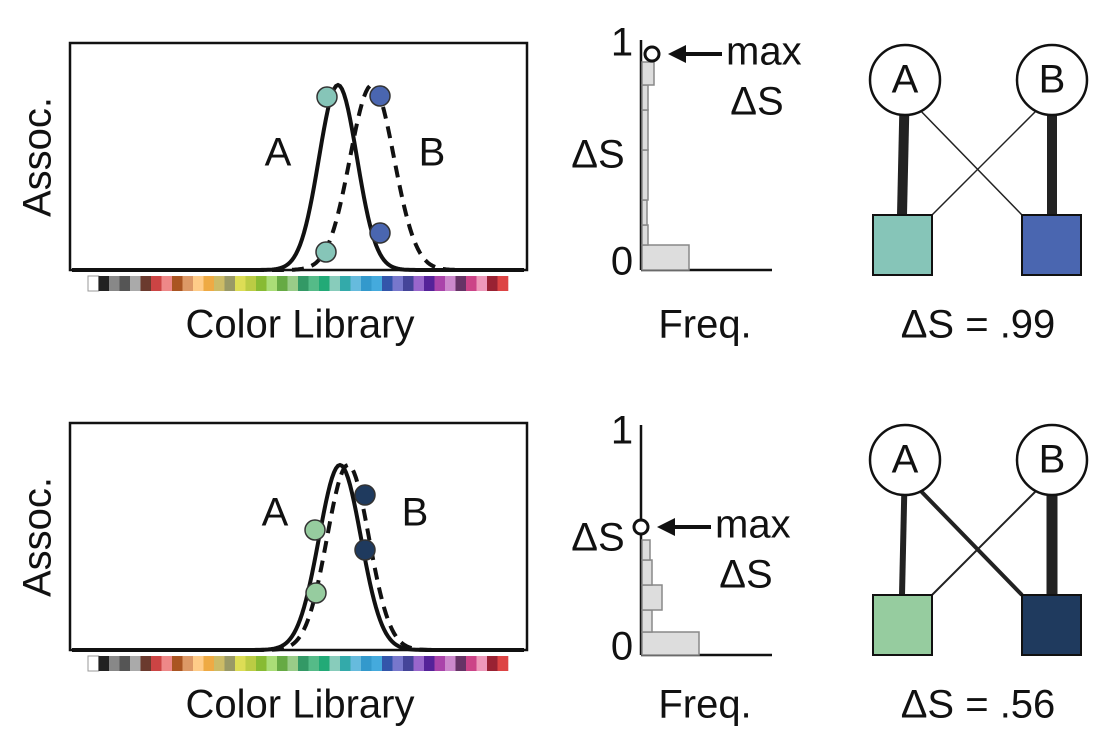 The image size is (1110, 750). What do you see at coordinates (745, 575) in the screenshot?
I see `max-sub-label: ΔS` at bounding box center [745, 575].